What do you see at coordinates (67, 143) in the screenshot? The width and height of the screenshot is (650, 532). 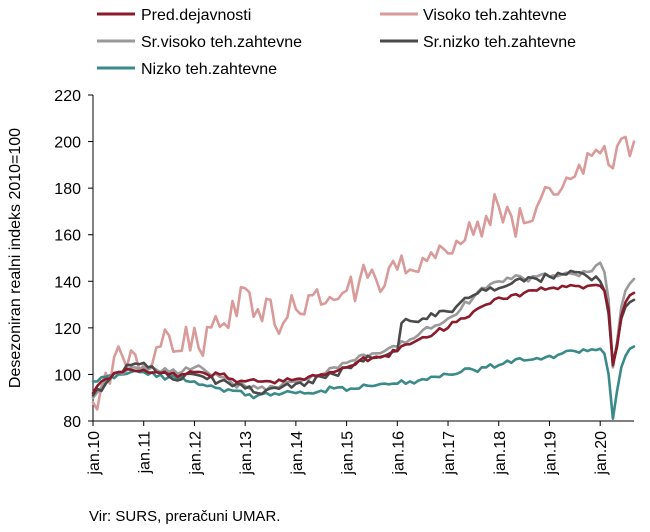 I see `y-tick-label: 200` at bounding box center [67, 143].